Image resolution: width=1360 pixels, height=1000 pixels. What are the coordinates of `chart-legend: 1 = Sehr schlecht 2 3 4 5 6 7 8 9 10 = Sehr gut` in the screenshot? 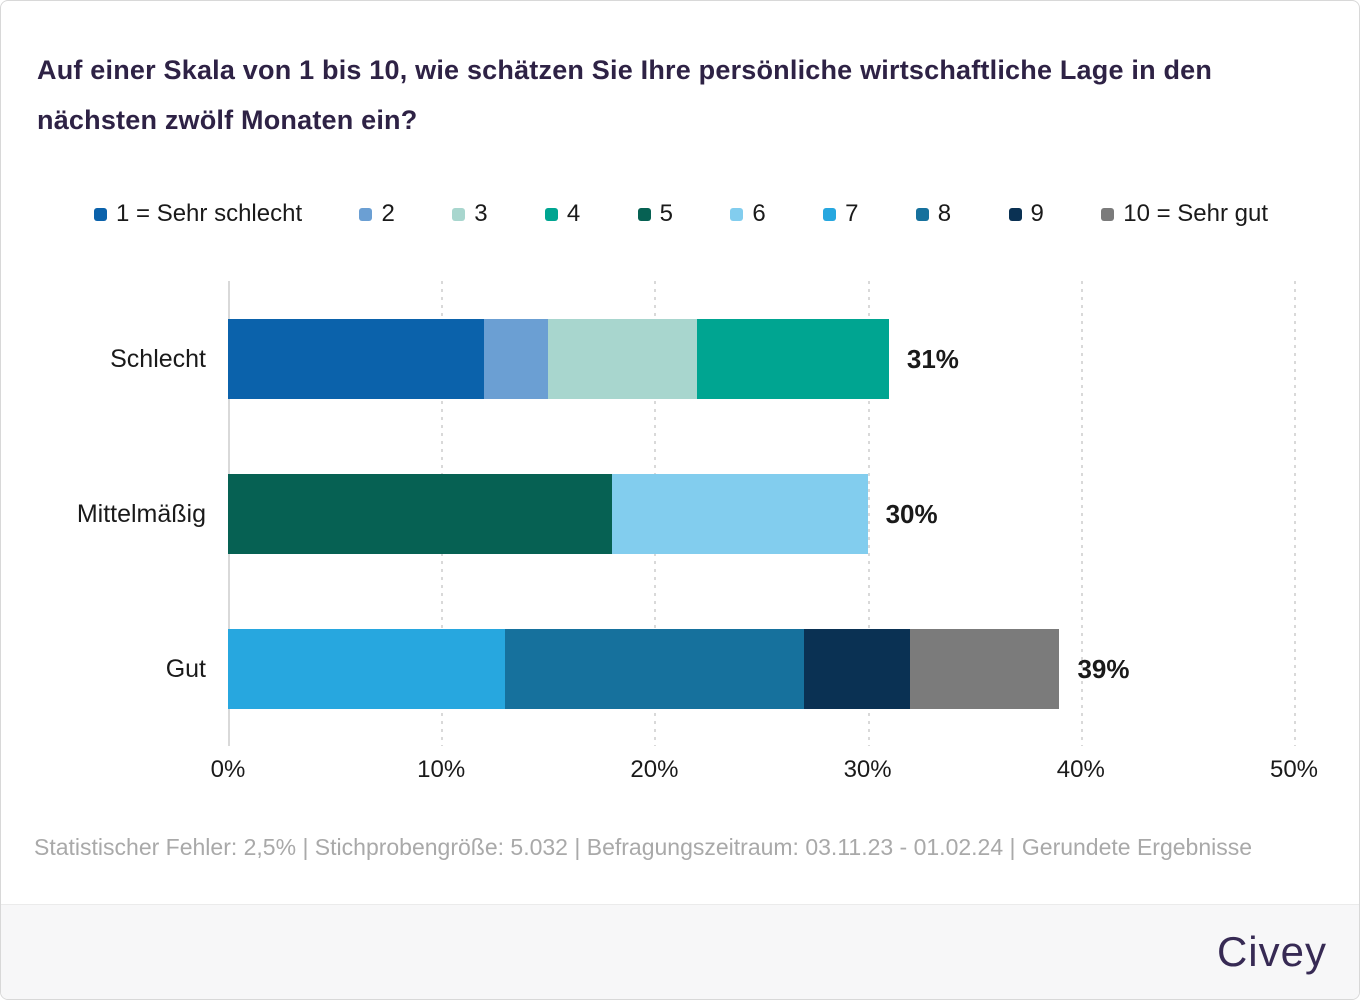 It's located at (681, 214).